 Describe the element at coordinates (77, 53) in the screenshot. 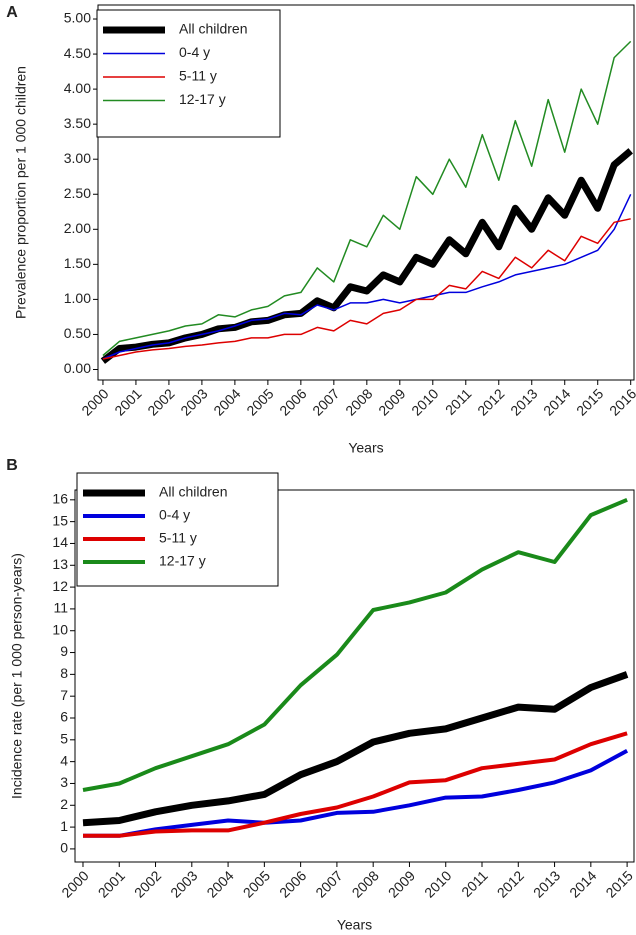

I see `y-tick-label: 4.50` at that location.